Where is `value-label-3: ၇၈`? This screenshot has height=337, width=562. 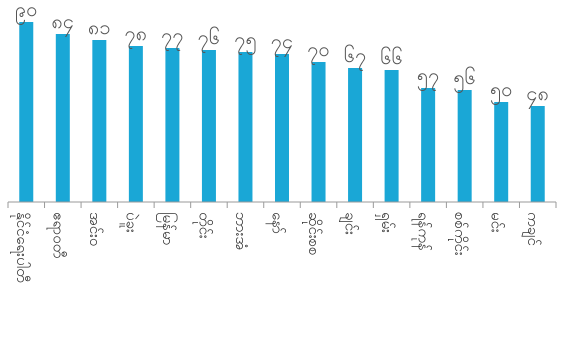
value-label-3: ၇၈ is located at coordinates (136, 35).